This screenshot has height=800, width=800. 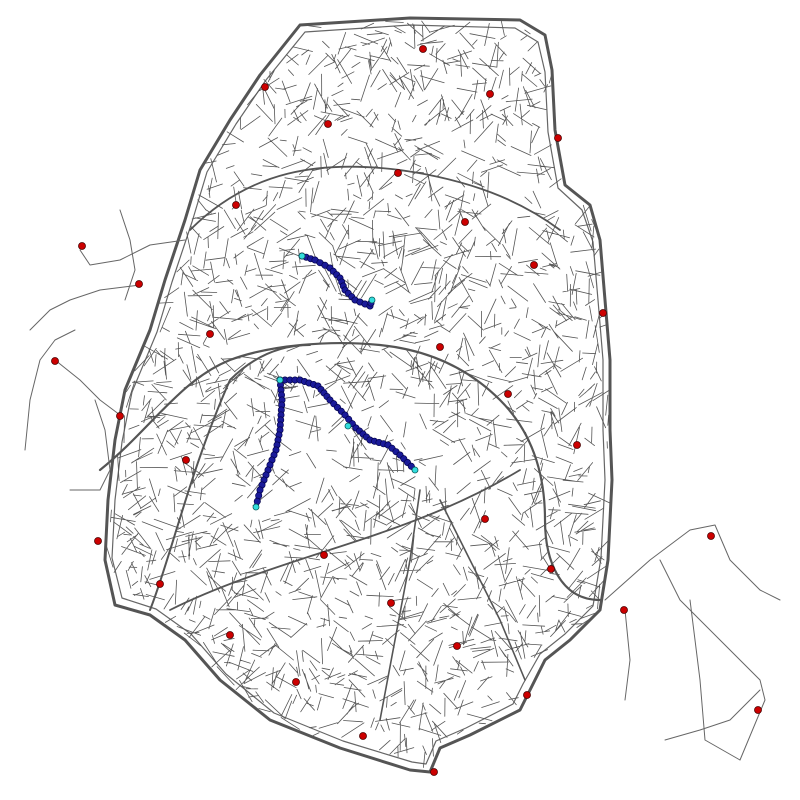 What do you see at coordinates (335, 381) in the screenshot?
I see `route-paths` at bounding box center [335, 381].